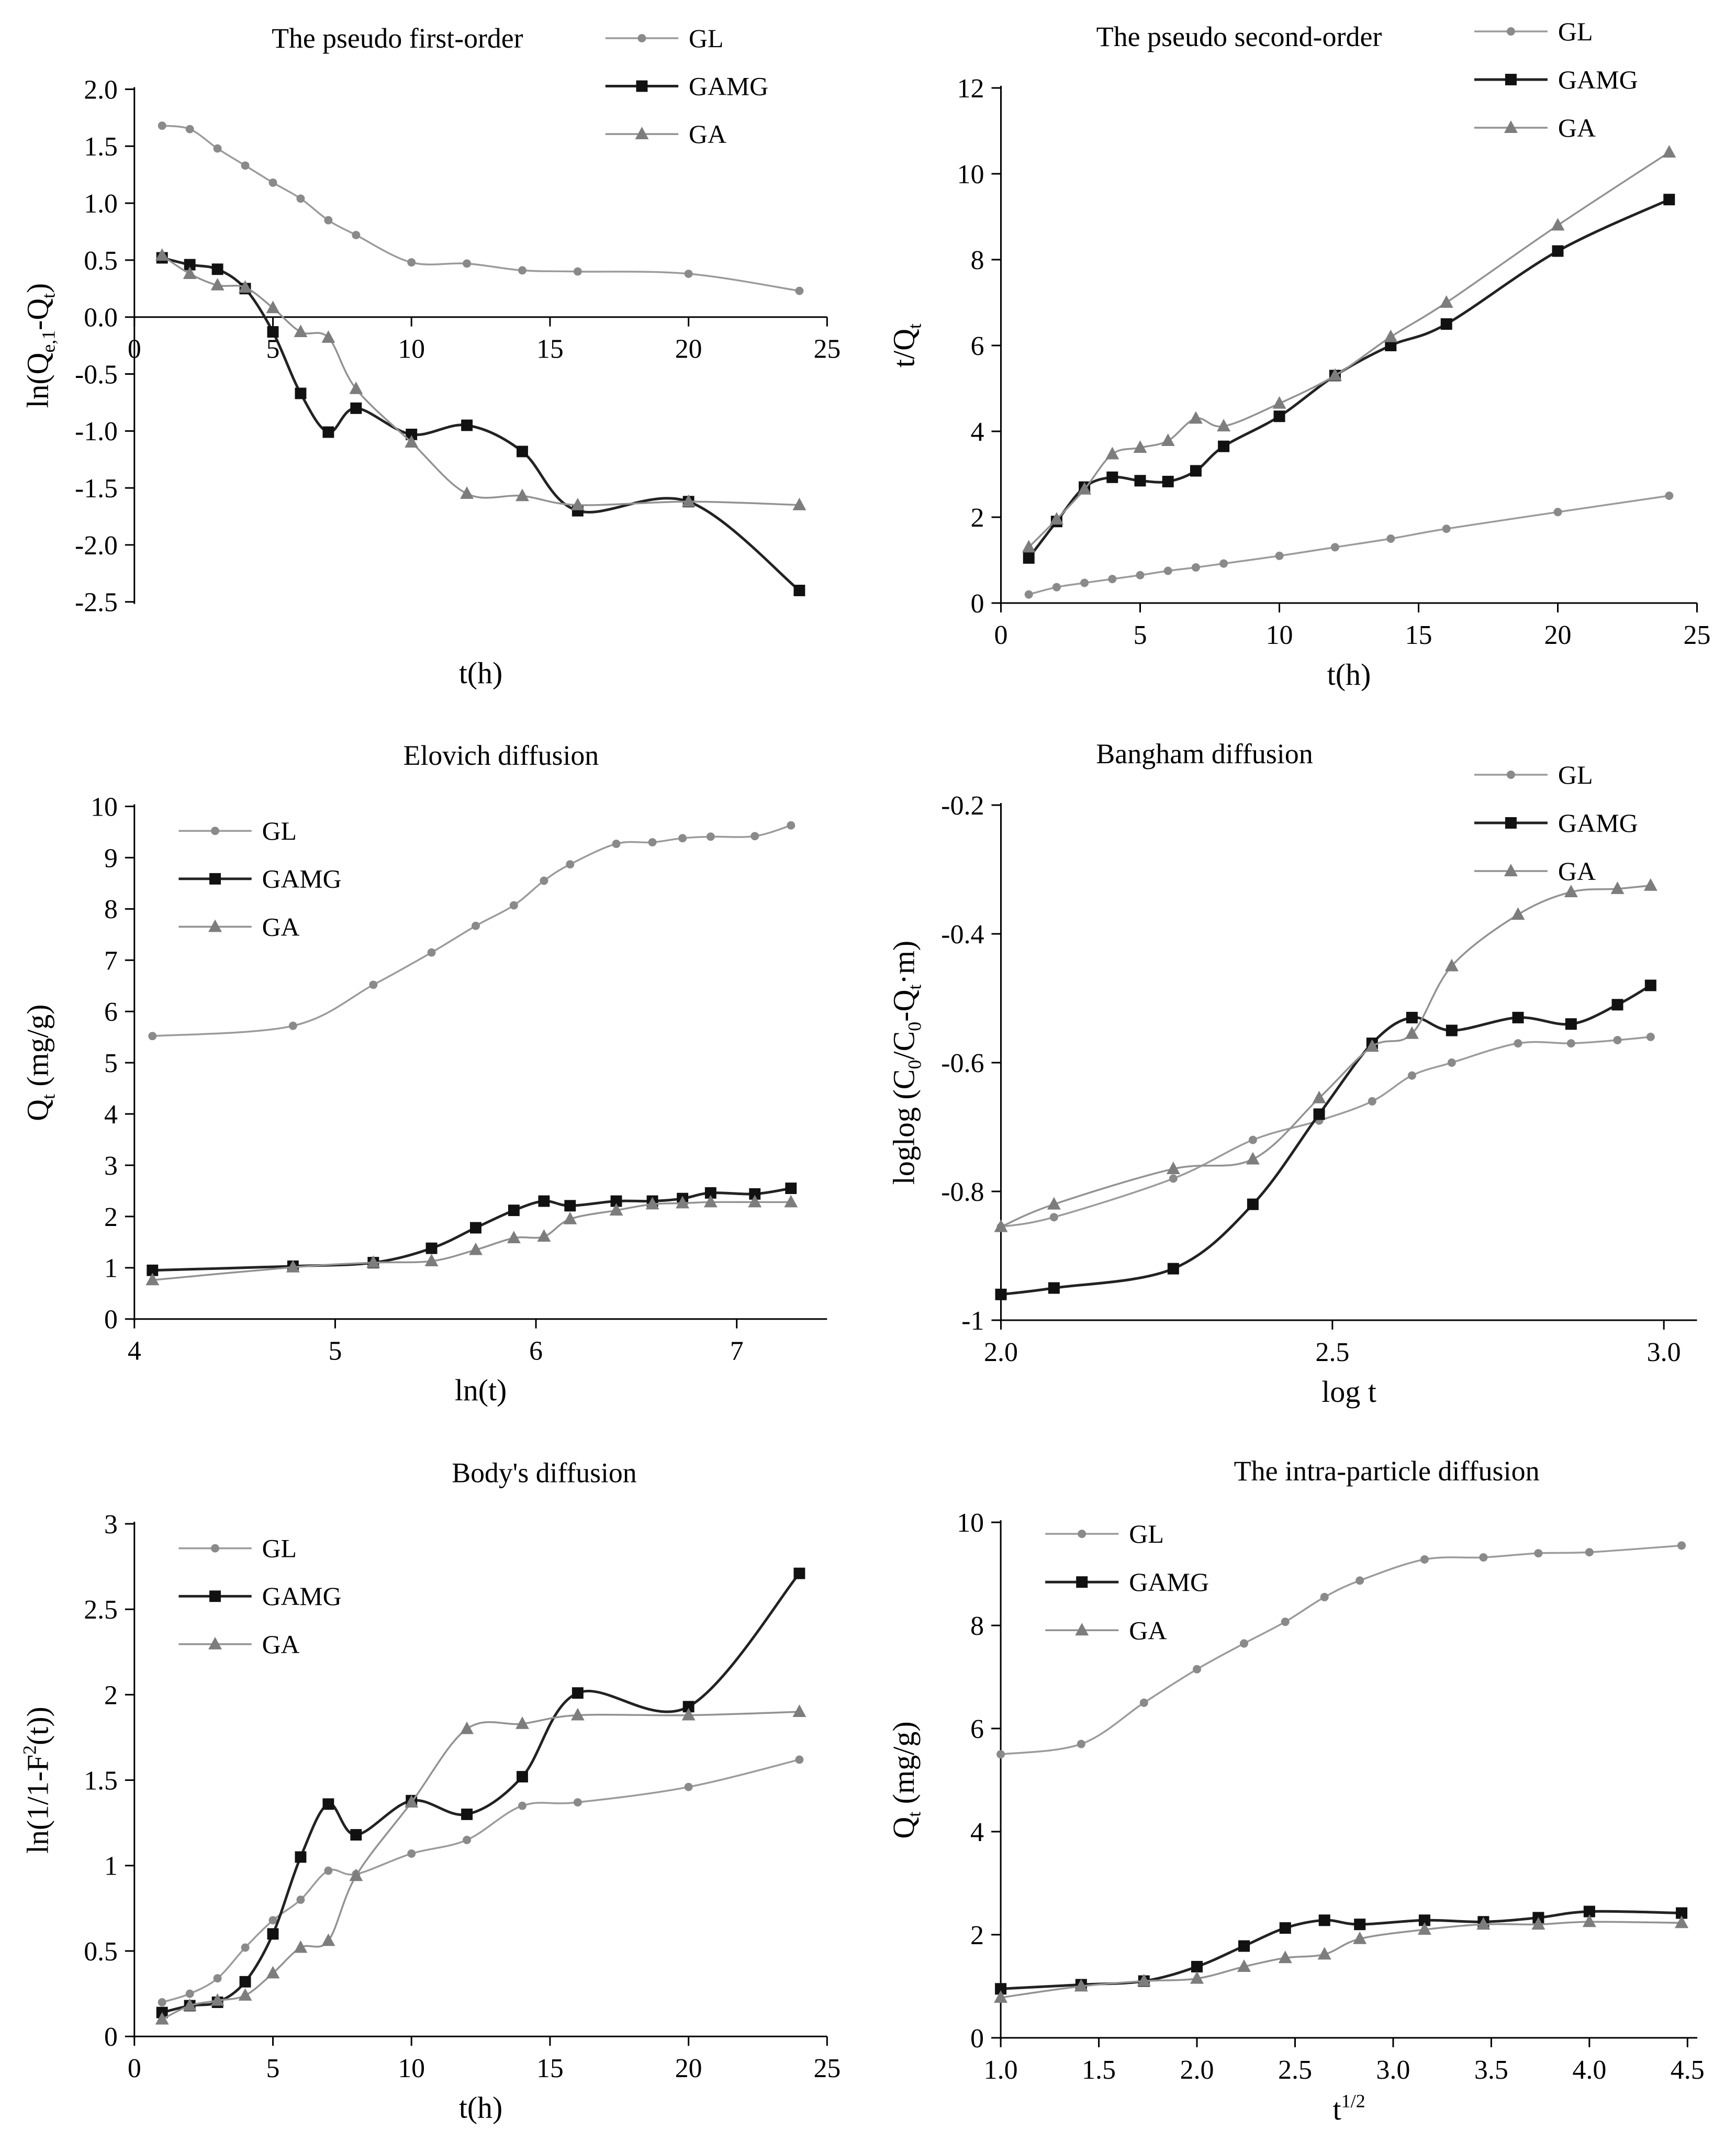 Image resolution: width=1736 pixels, height=2152 pixels. I want to click on x-tick-label: 6, so click(536, 1351).